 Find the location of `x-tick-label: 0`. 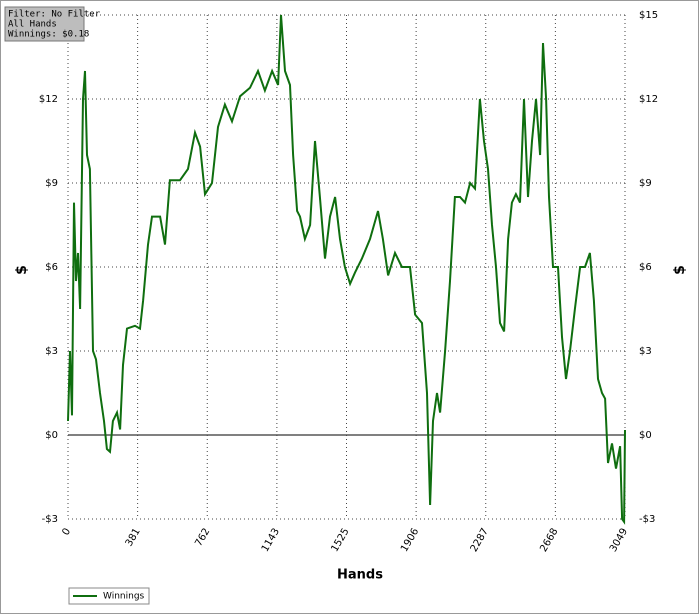

x-tick-label: 0 is located at coordinates (66, 532).